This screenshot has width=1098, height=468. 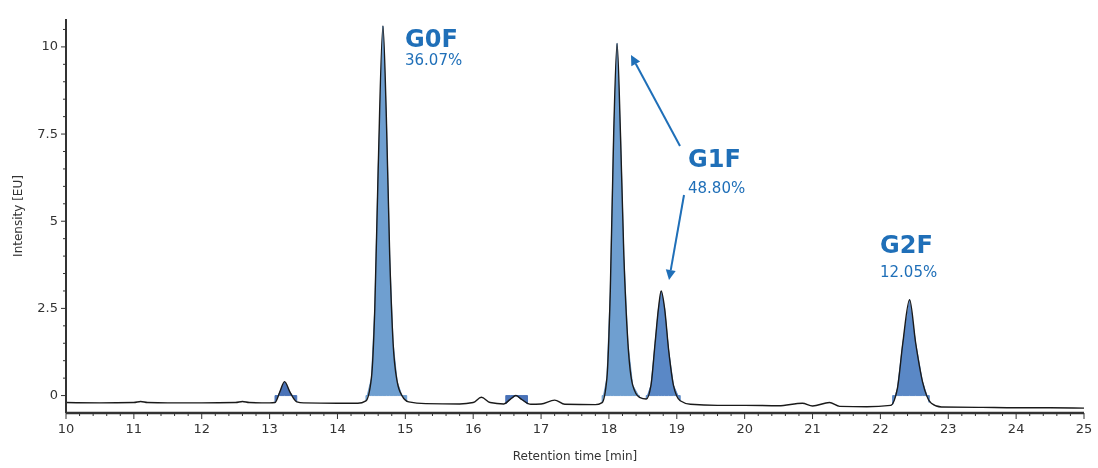 What do you see at coordinates (405, 428) in the screenshot?
I see `x-tick-label: 15` at bounding box center [405, 428].